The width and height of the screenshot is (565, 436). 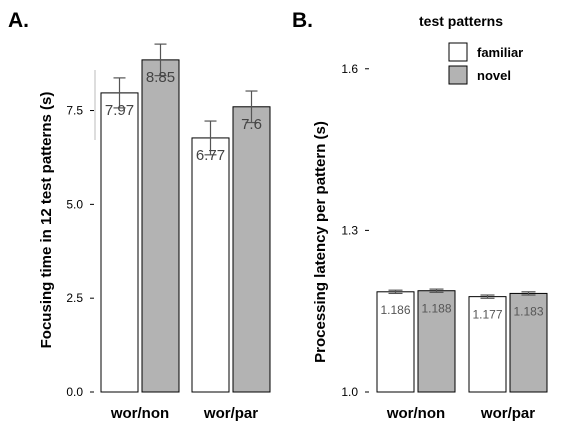 What do you see at coordinates (349, 69) in the screenshot?
I see `y-tick-label: 1.6` at bounding box center [349, 69].